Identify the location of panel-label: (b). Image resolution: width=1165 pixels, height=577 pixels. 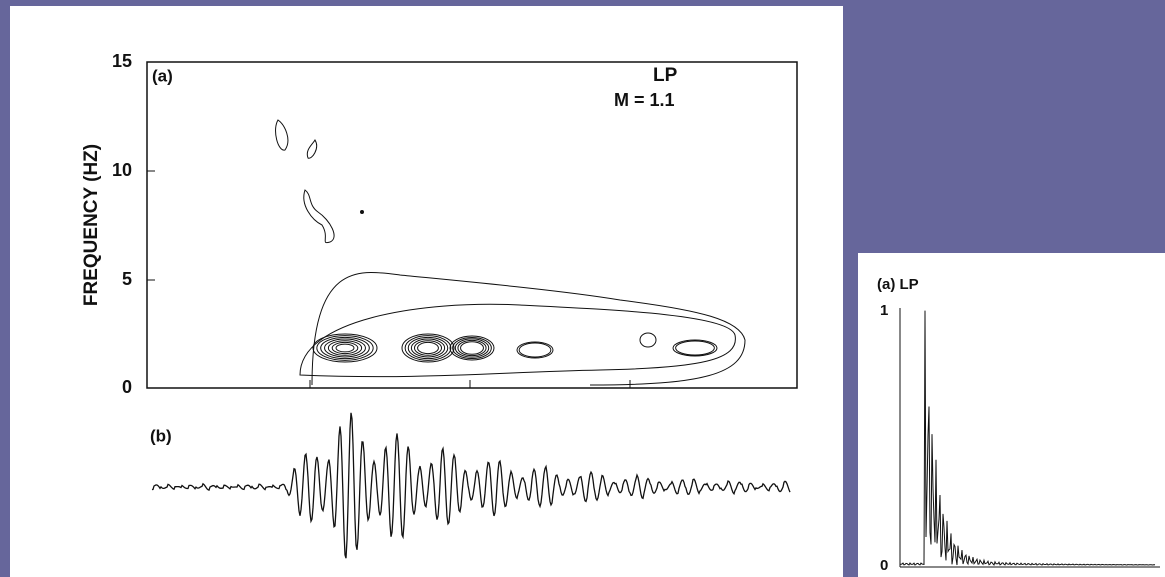
(161, 435).